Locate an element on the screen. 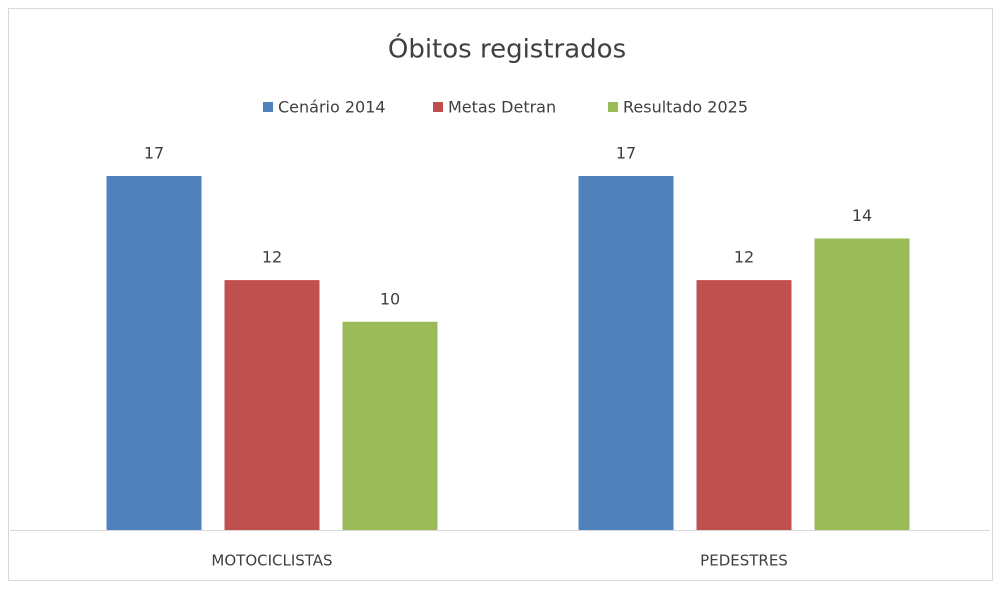 The height and width of the screenshot is (591, 997). x-tick-label: MOTOCICLISTAS is located at coordinates (271, 561).